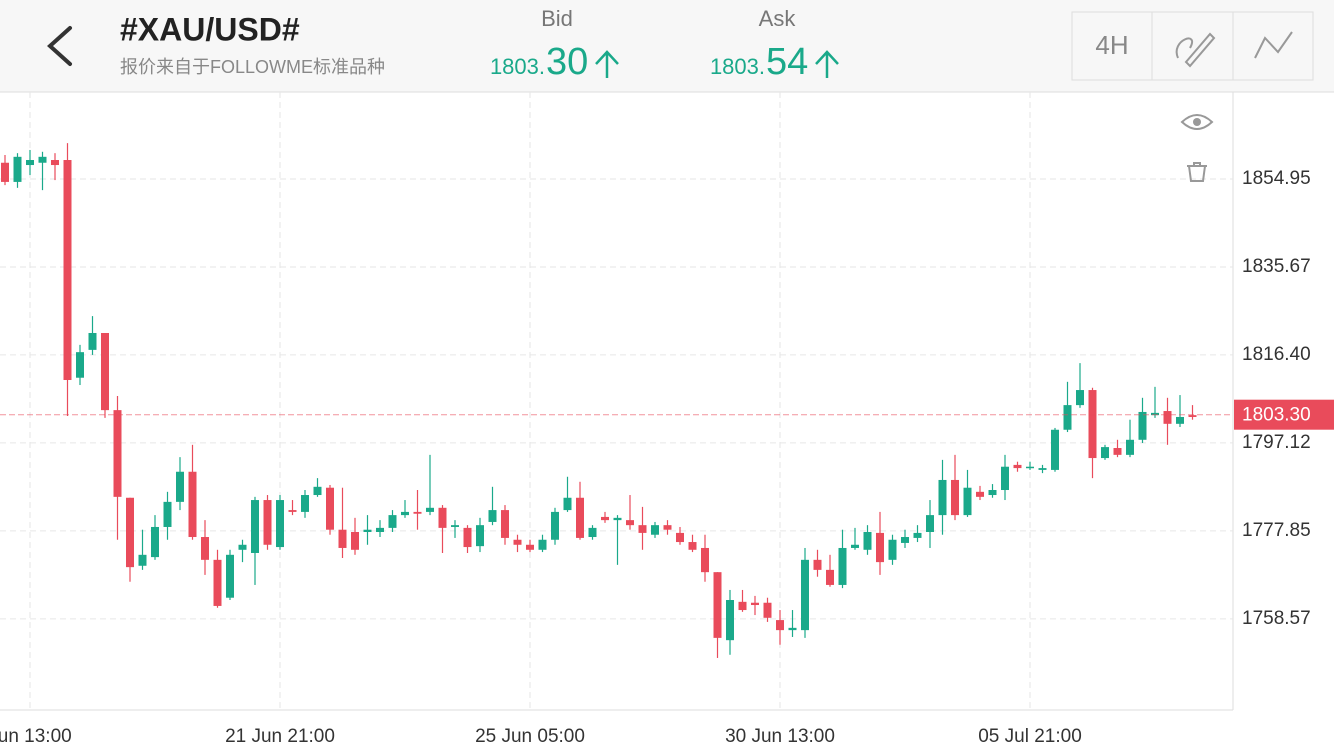  I want to click on bid-frac: 30, so click(567, 62).